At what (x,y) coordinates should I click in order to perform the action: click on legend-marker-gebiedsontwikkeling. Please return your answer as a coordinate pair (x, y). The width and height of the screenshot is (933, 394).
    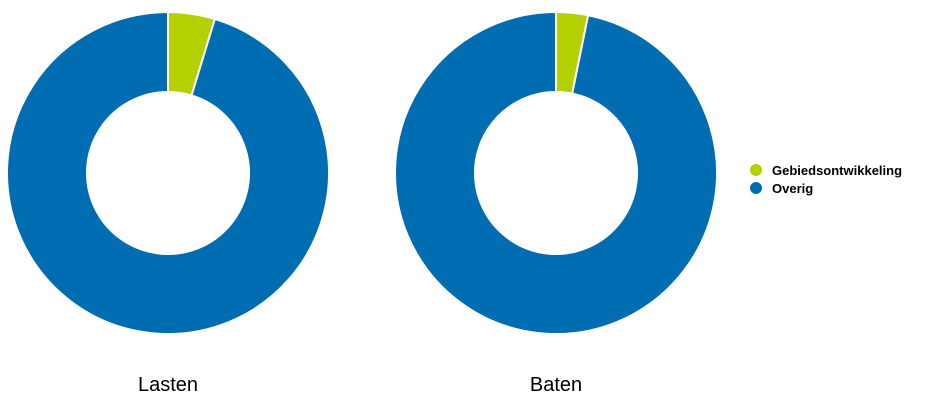
    Looking at the image, I should click on (756, 170).